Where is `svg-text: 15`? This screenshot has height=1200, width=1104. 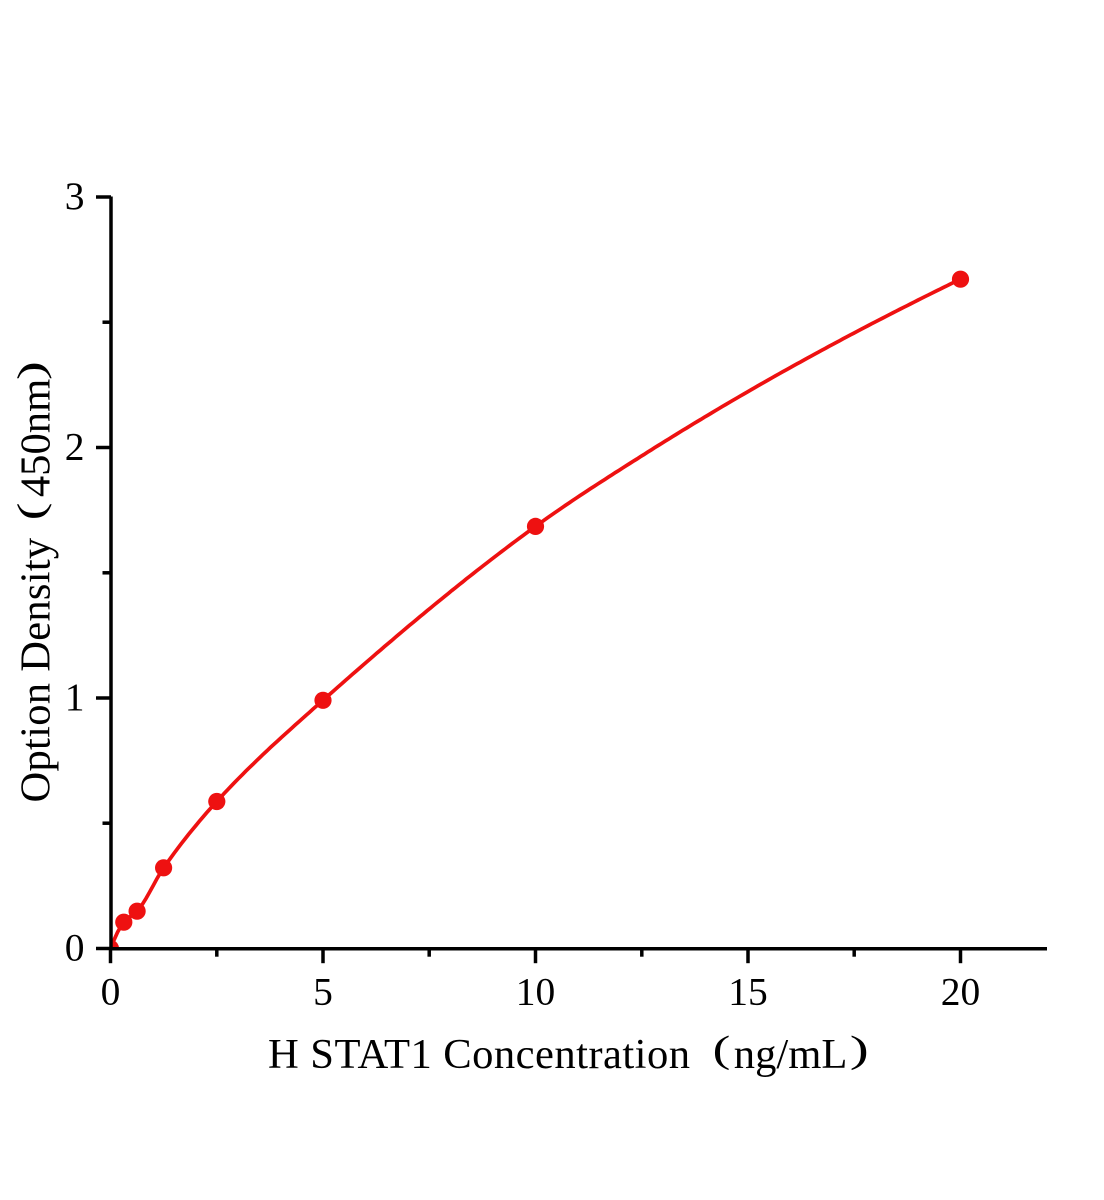 svg-text: 15 is located at coordinates (748, 991).